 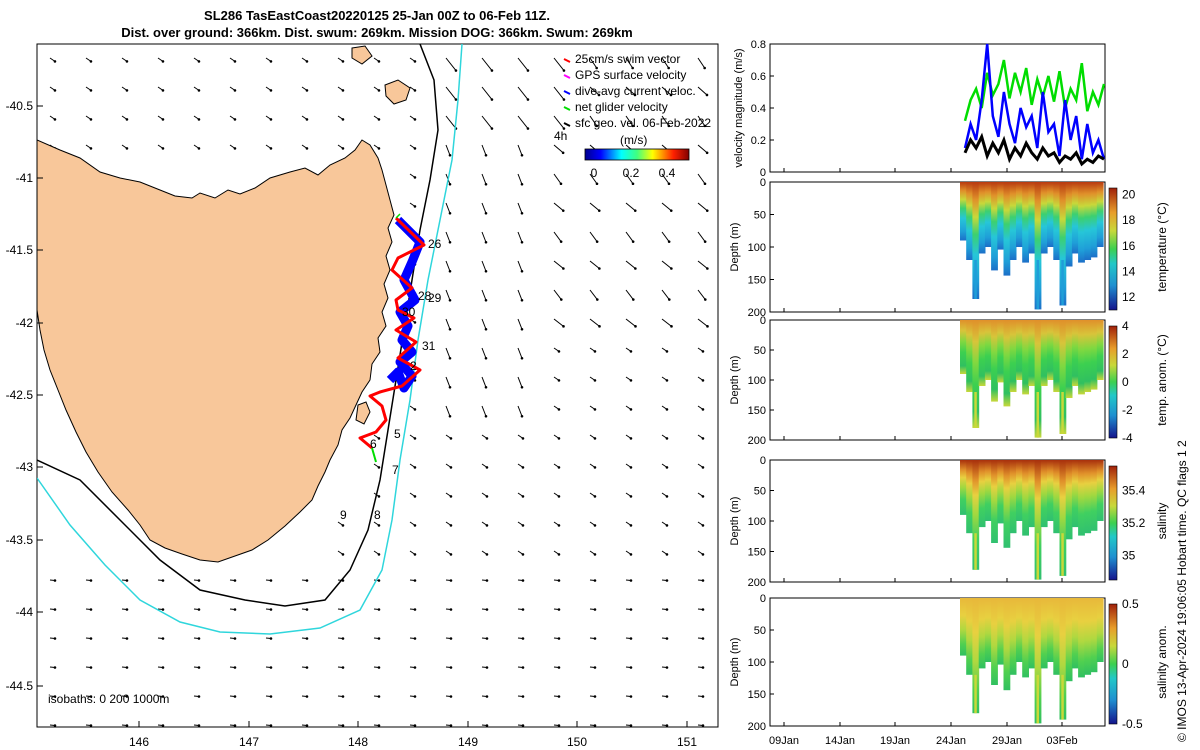 What do you see at coordinates (643, 123) in the screenshot?
I see `legend-label: sfc geo. vel. 06-Feb-2022` at bounding box center [643, 123].